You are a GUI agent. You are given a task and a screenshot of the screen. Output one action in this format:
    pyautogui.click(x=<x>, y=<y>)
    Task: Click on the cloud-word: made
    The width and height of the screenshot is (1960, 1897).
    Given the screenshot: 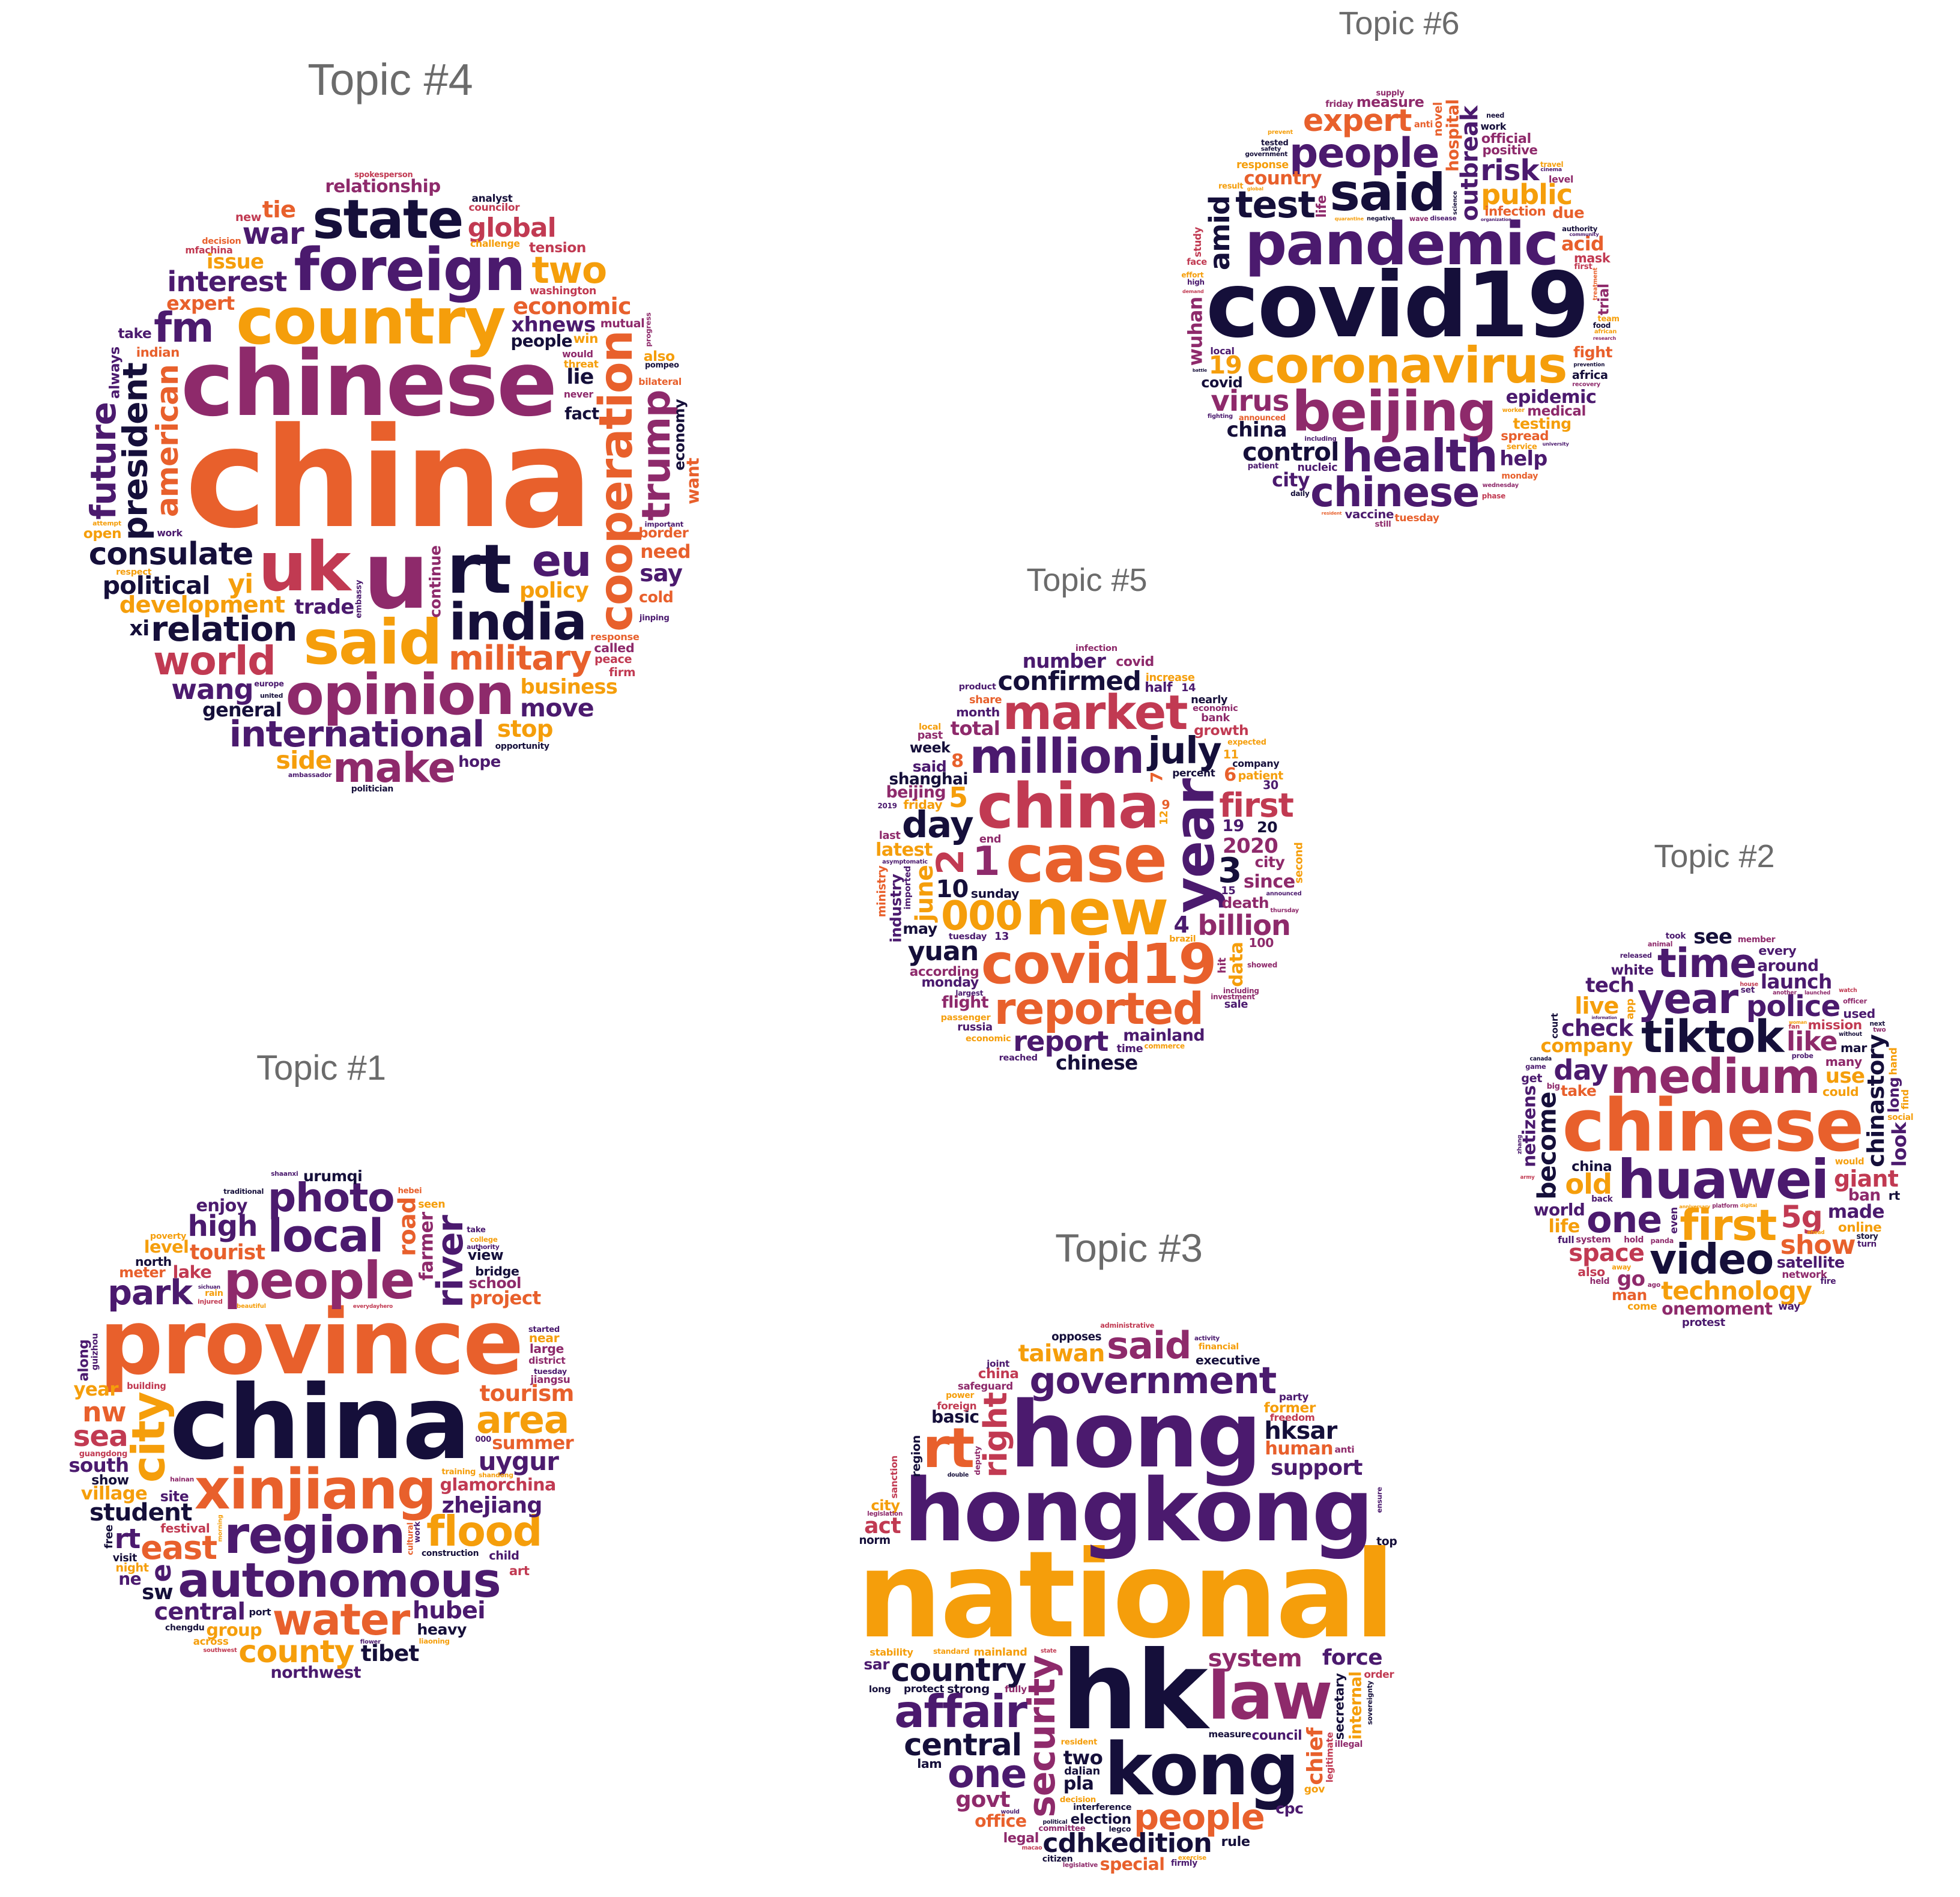 What is the action you would take?
    pyautogui.click(x=1856, y=1211)
    